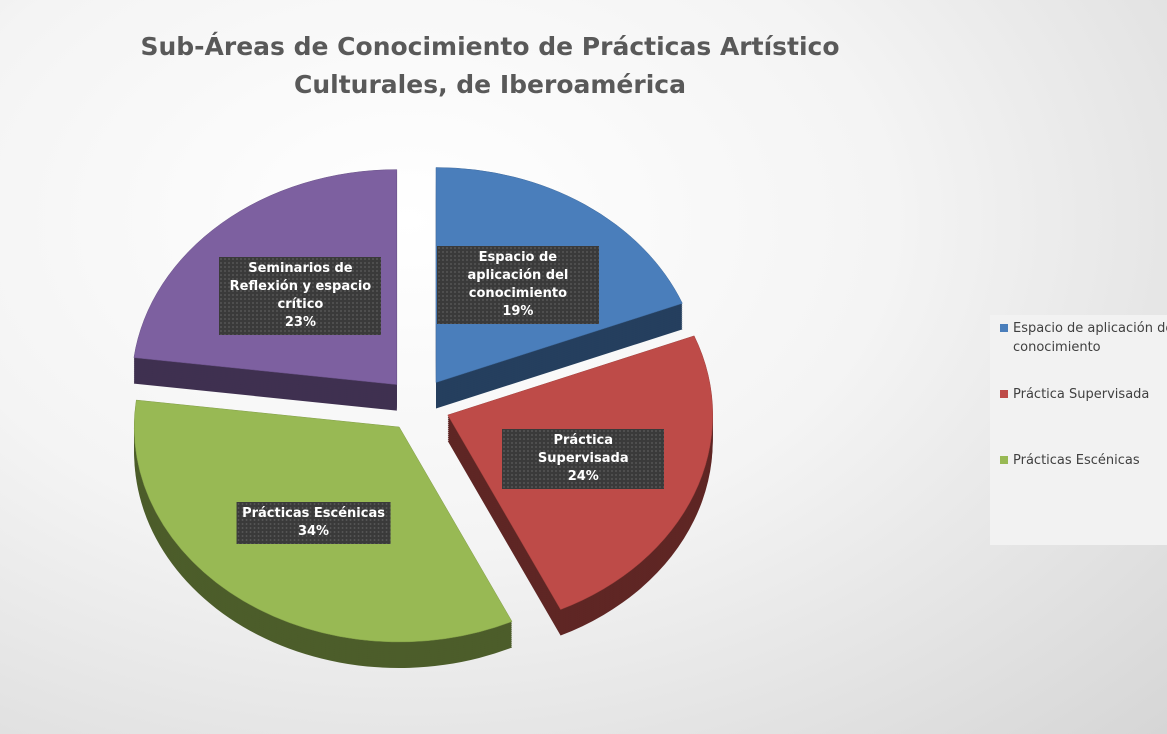 The image size is (1167, 734). I want to click on legend-entry: Práctica Supervisada, so click(1083, 394).